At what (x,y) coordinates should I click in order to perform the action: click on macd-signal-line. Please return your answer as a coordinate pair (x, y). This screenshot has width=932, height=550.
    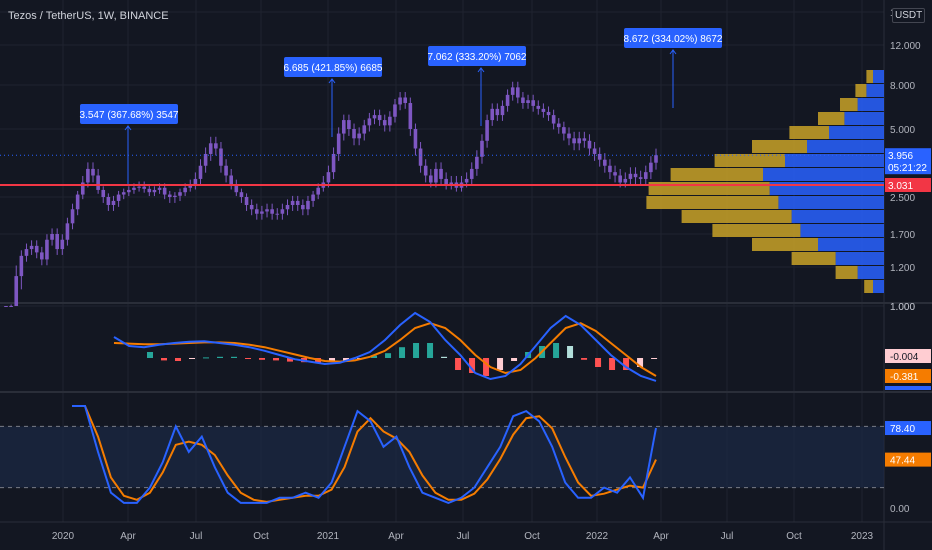
    Looking at the image, I should click on (385, 349).